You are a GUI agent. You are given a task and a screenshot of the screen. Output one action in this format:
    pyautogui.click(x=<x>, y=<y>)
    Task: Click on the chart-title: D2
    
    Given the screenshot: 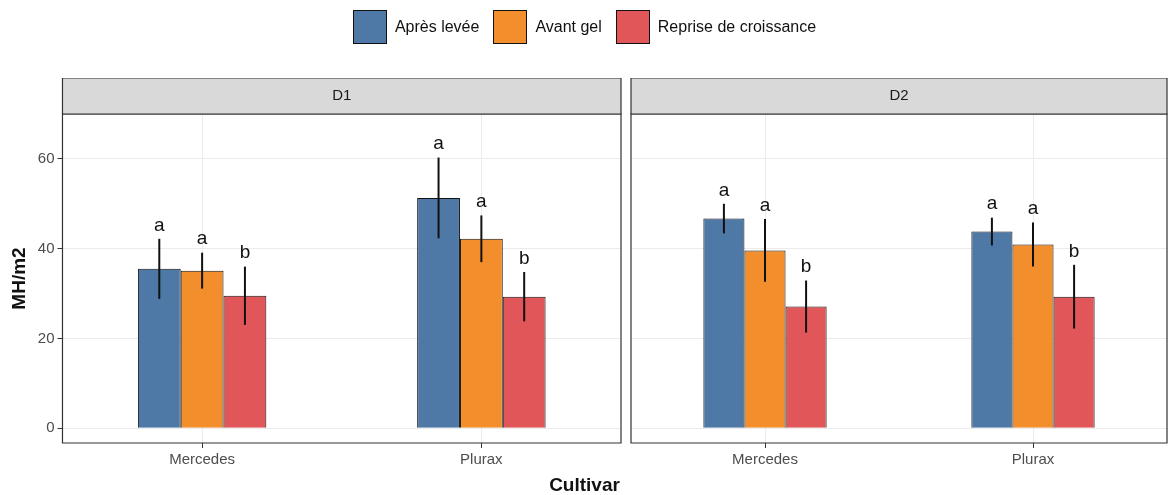 What is the action you would take?
    pyautogui.click(x=899, y=95)
    